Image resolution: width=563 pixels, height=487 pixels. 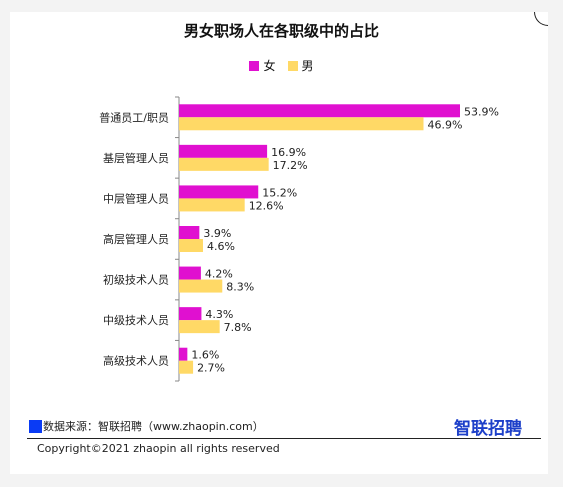 I want to click on category-label: 中级技术人员, so click(x=136, y=320).